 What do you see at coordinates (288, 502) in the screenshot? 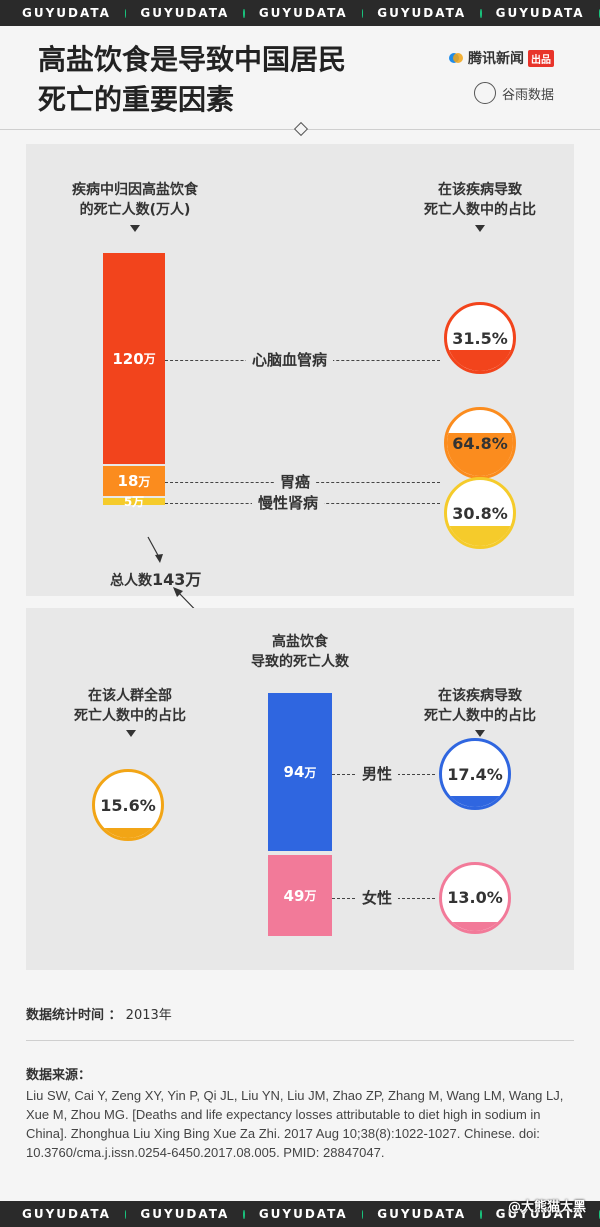
I see `category-label-kidney: 慢性肾病` at bounding box center [288, 502].